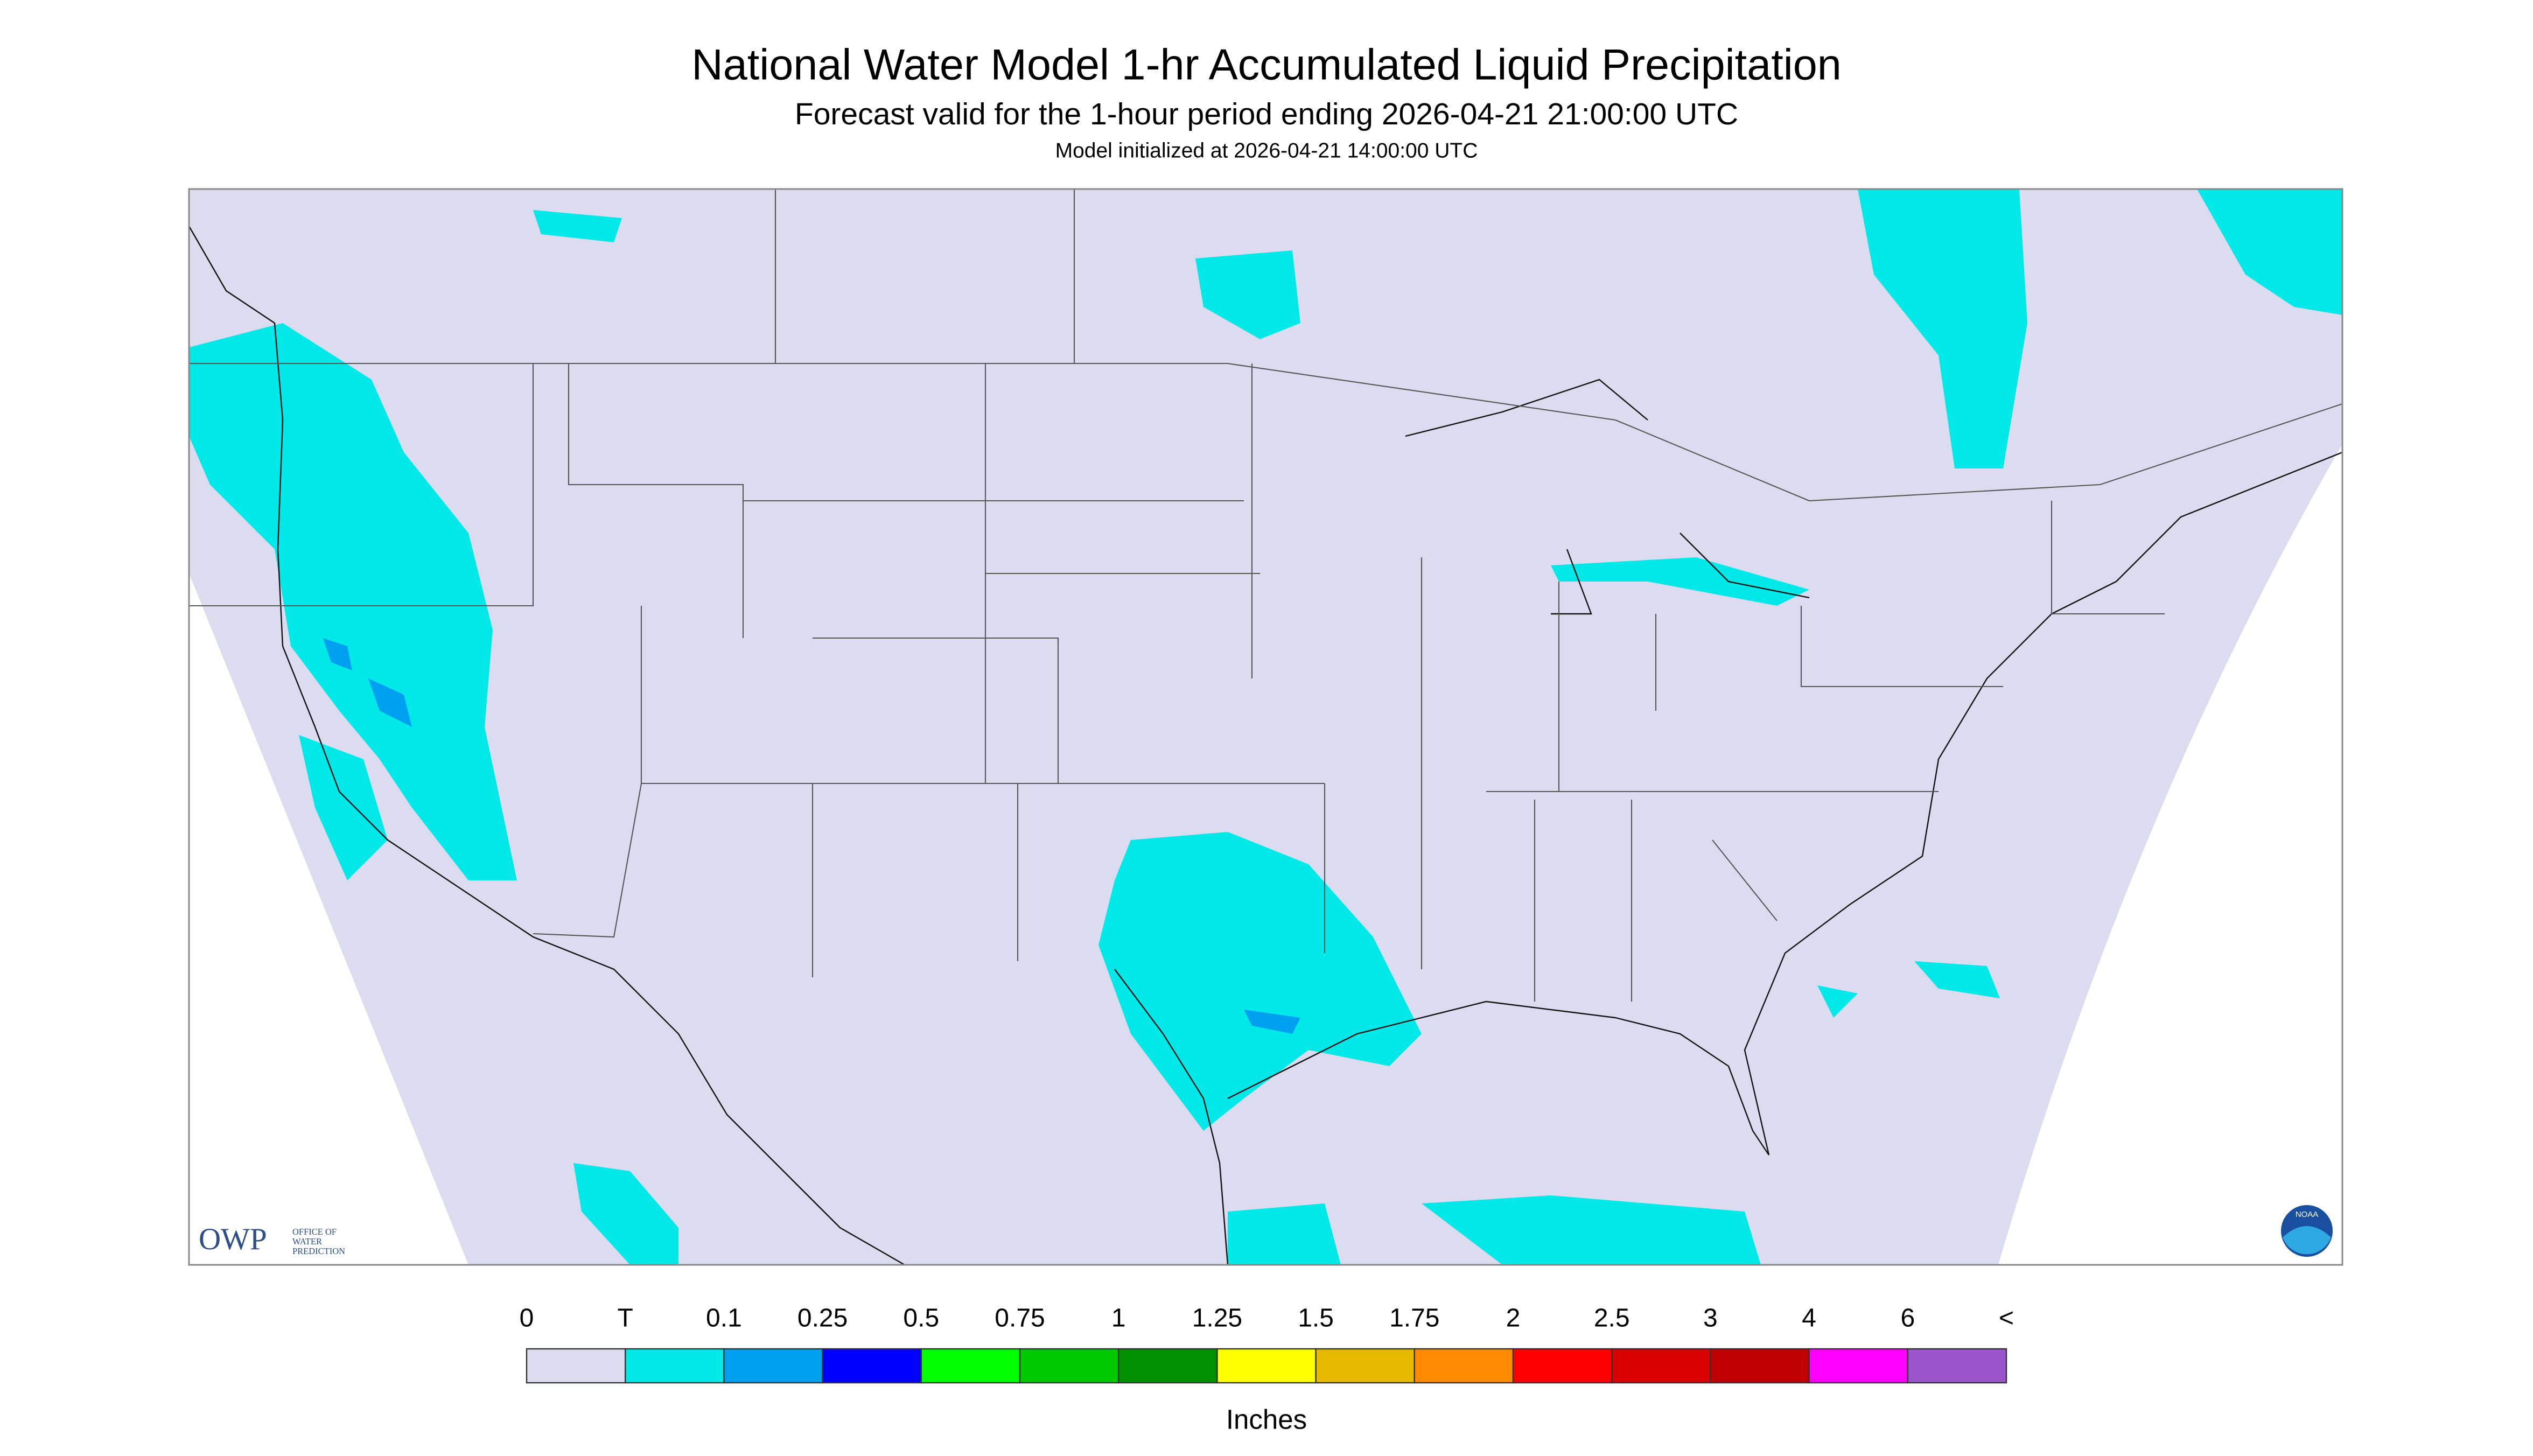  I want to click on precip-mi, so click(1680, 581).